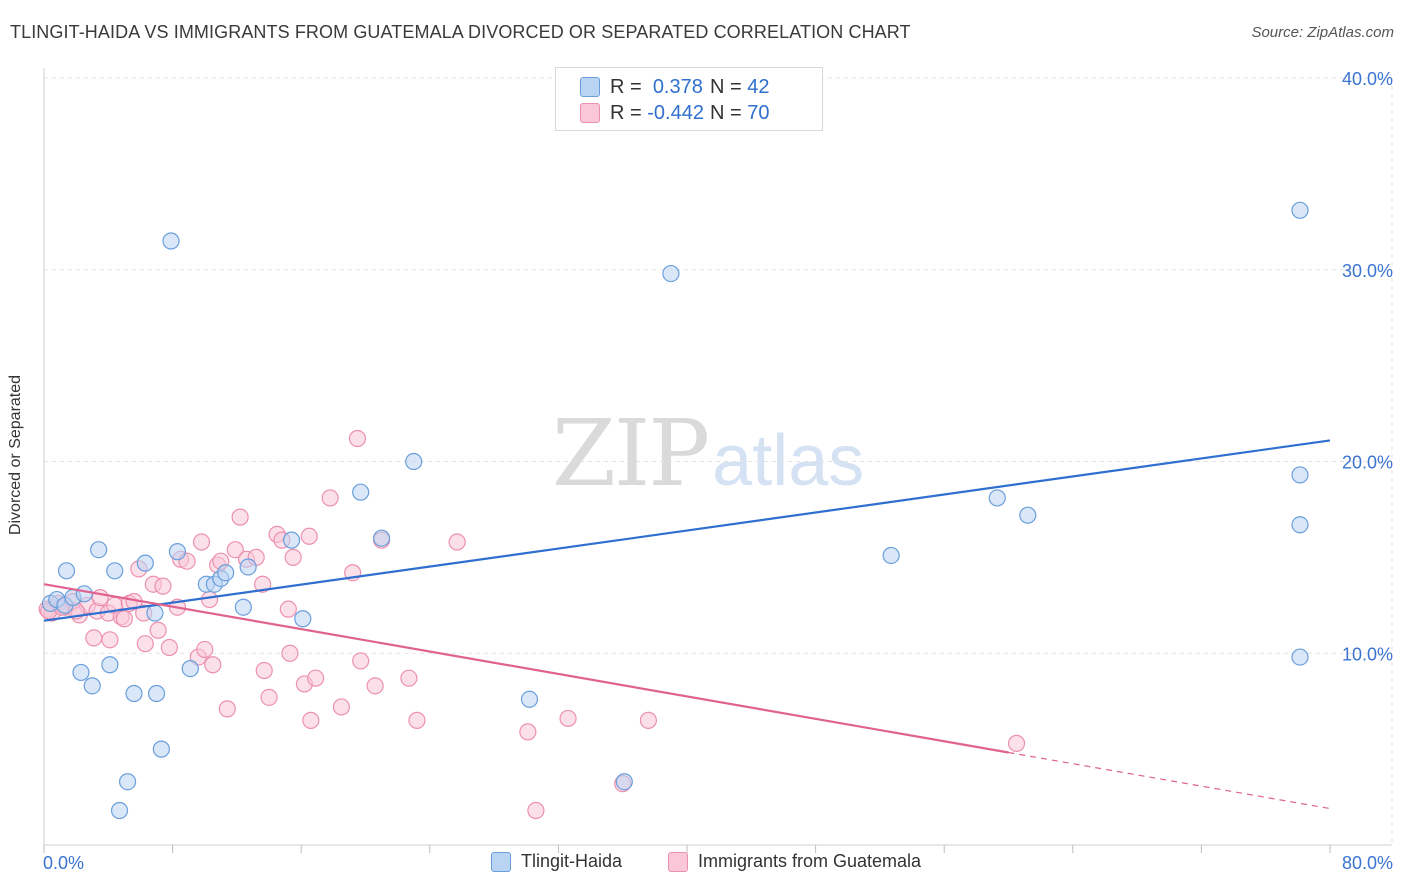  I want to click on legend-item-guatemala: Immigrants from Guatemala, so click(794, 861).